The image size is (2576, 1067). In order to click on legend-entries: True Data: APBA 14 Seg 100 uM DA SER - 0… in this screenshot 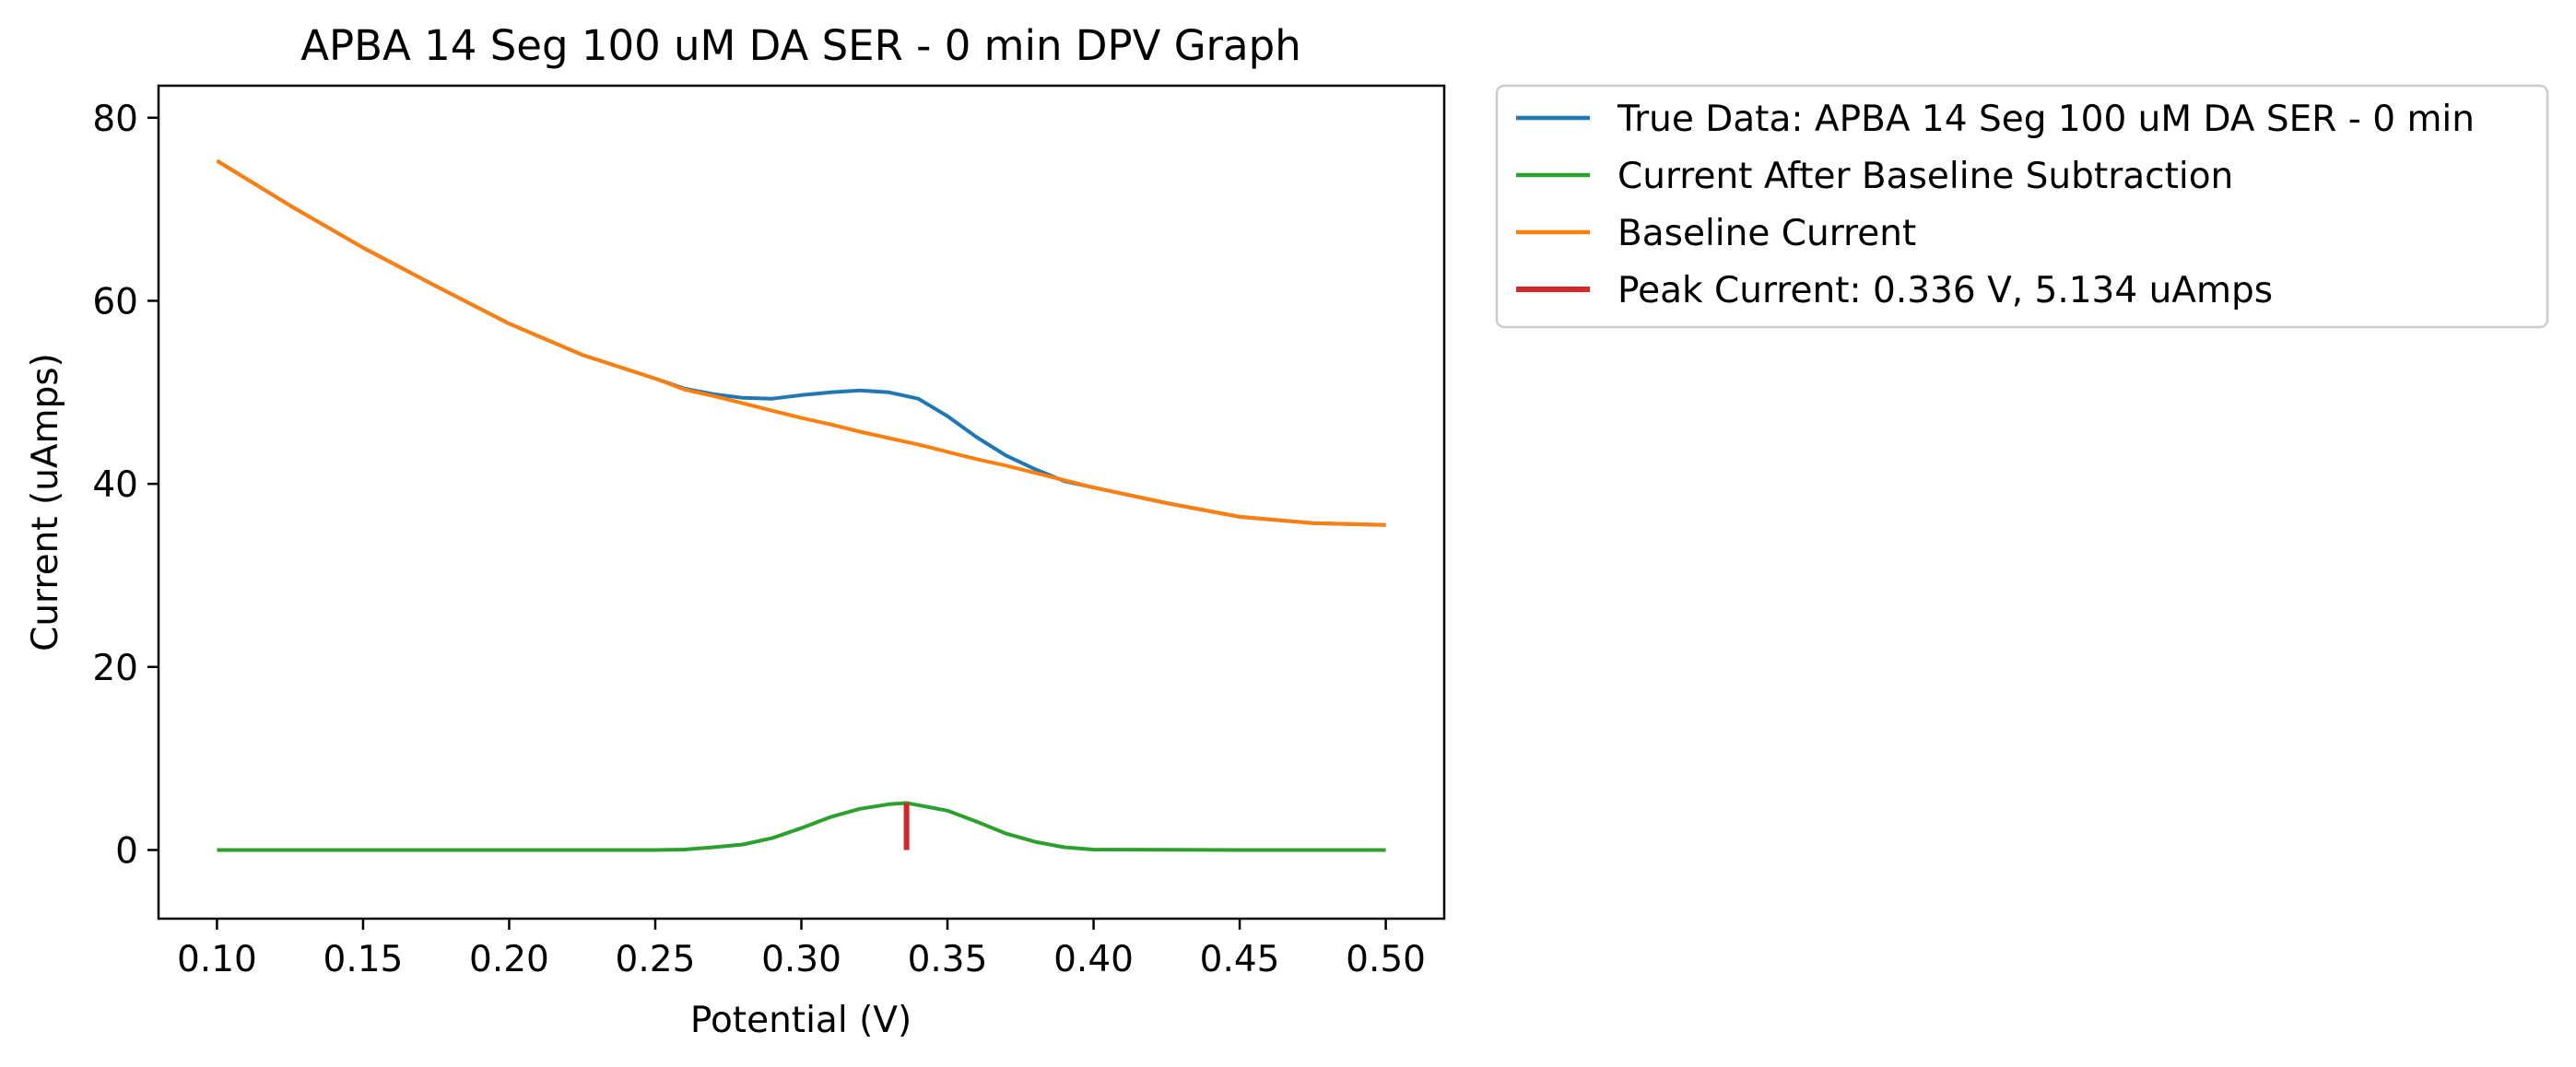, I will do `click(1995, 205)`.